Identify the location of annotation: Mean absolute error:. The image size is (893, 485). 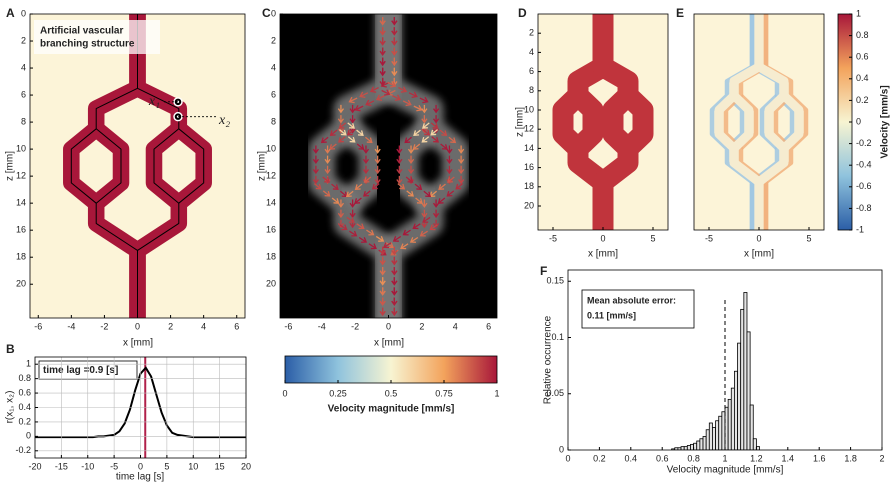
(631, 300).